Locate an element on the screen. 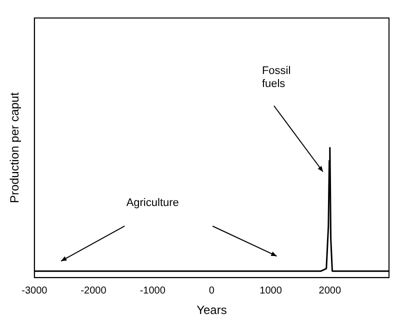 The height and width of the screenshot is (322, 397). x-tick-label: 1000 is located at coordinates (271, 290).